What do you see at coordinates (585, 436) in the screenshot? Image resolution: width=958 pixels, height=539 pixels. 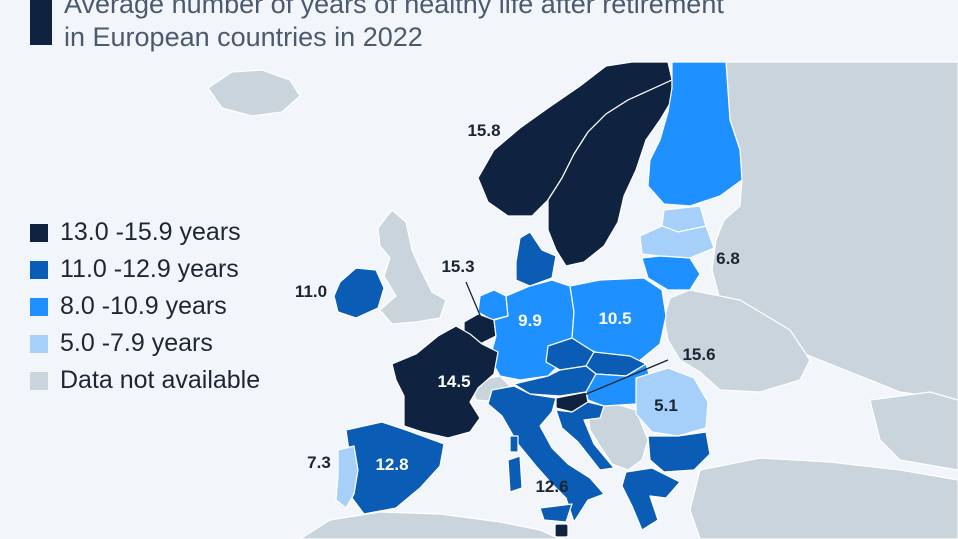 I see `region-croatia` at bounding box center [585, 436].